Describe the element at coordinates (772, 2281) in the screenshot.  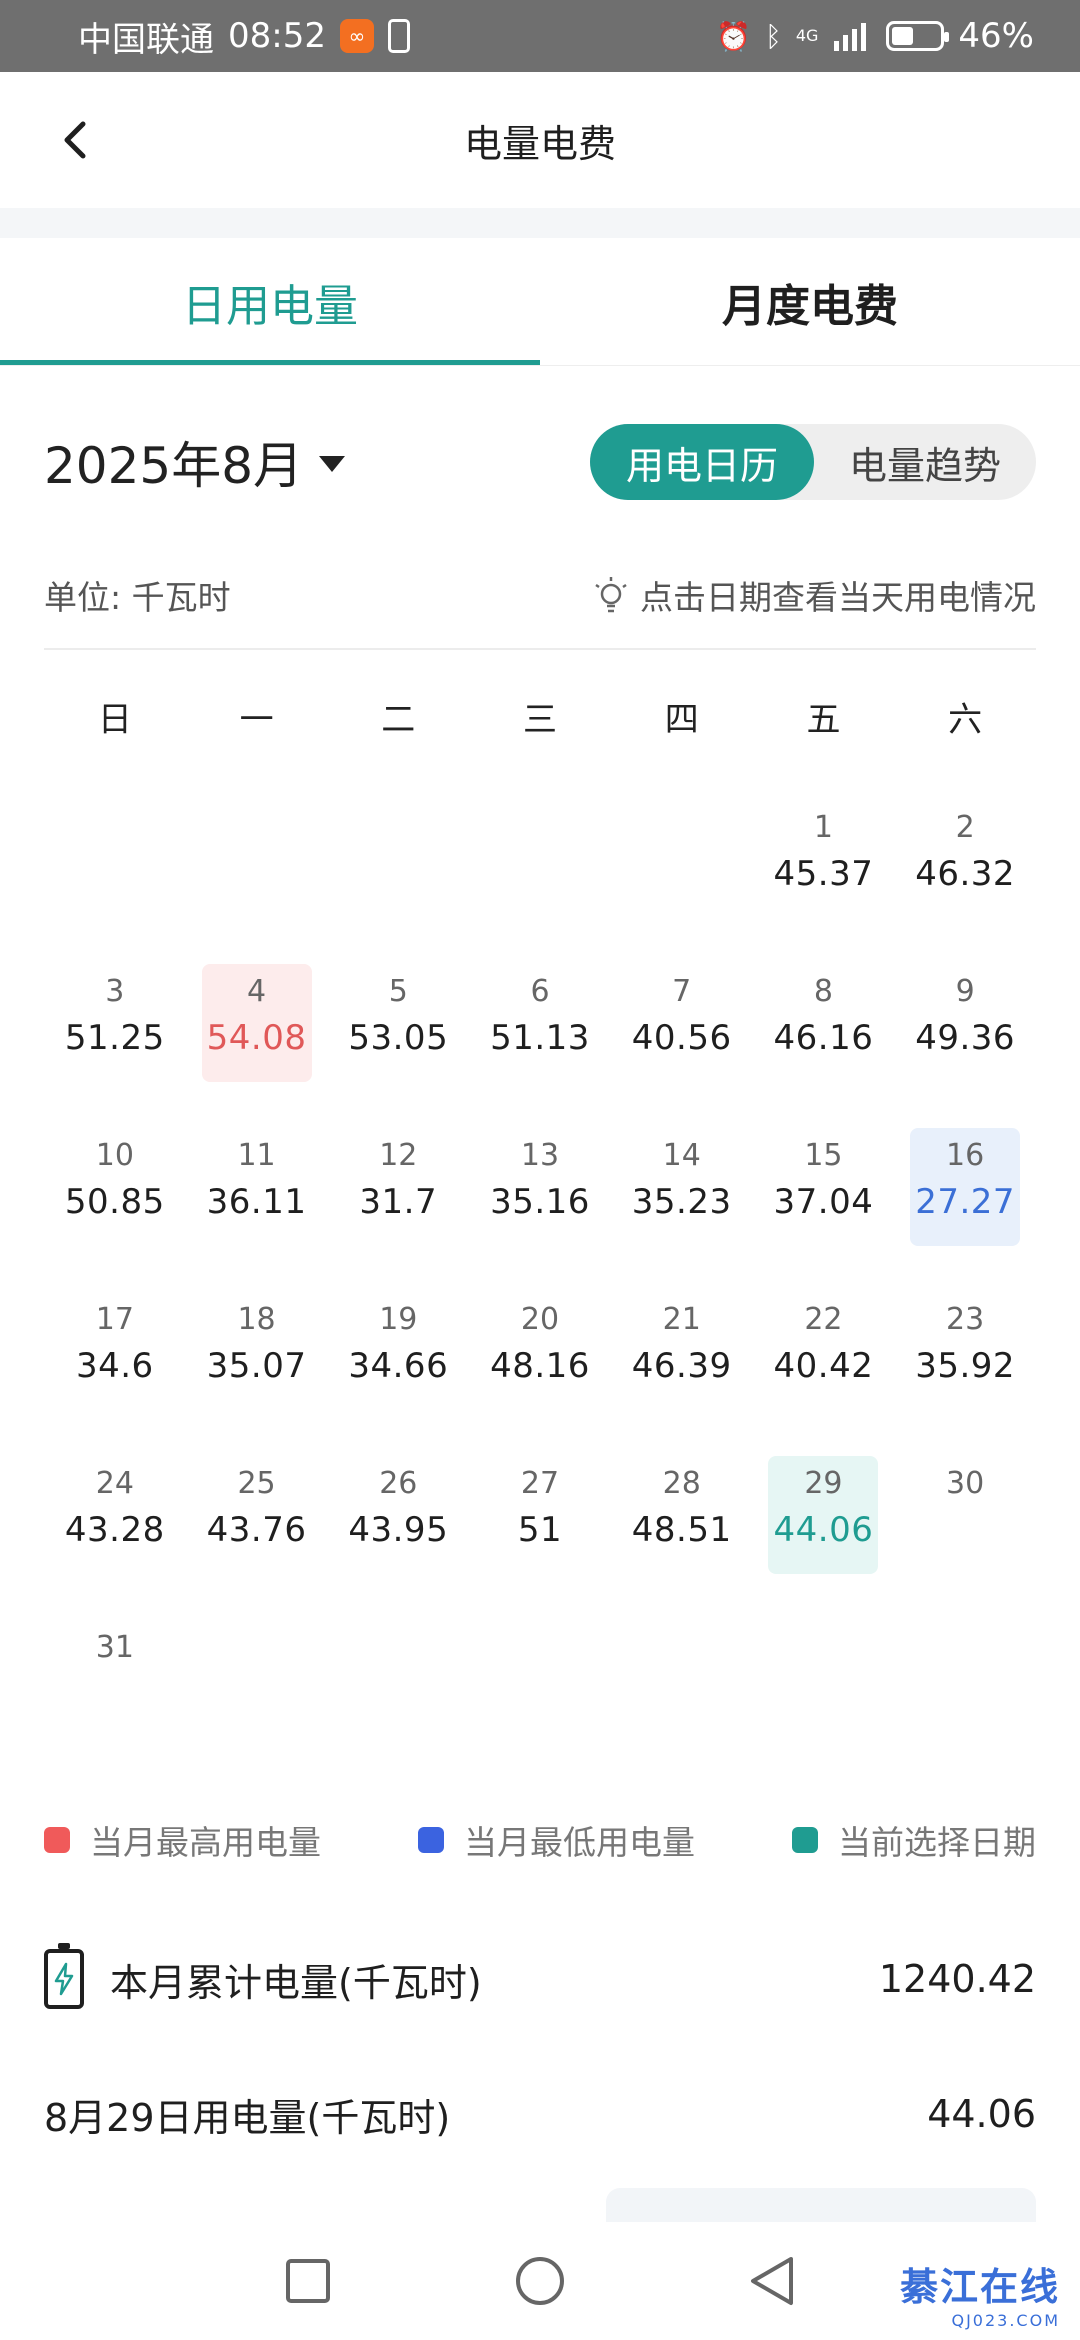
I see `system-back-button` at that location.